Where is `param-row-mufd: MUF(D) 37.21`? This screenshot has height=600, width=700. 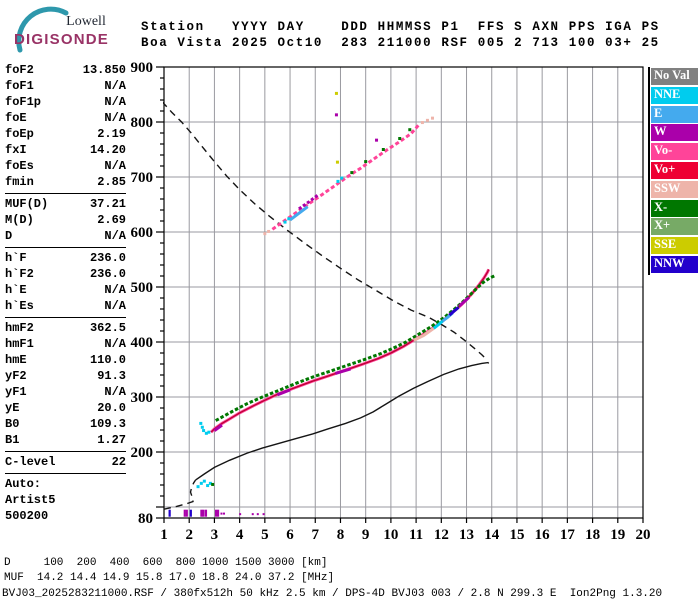
param-row-mufd: MUF(D) 37.21 is located at coordinates (65, 204).